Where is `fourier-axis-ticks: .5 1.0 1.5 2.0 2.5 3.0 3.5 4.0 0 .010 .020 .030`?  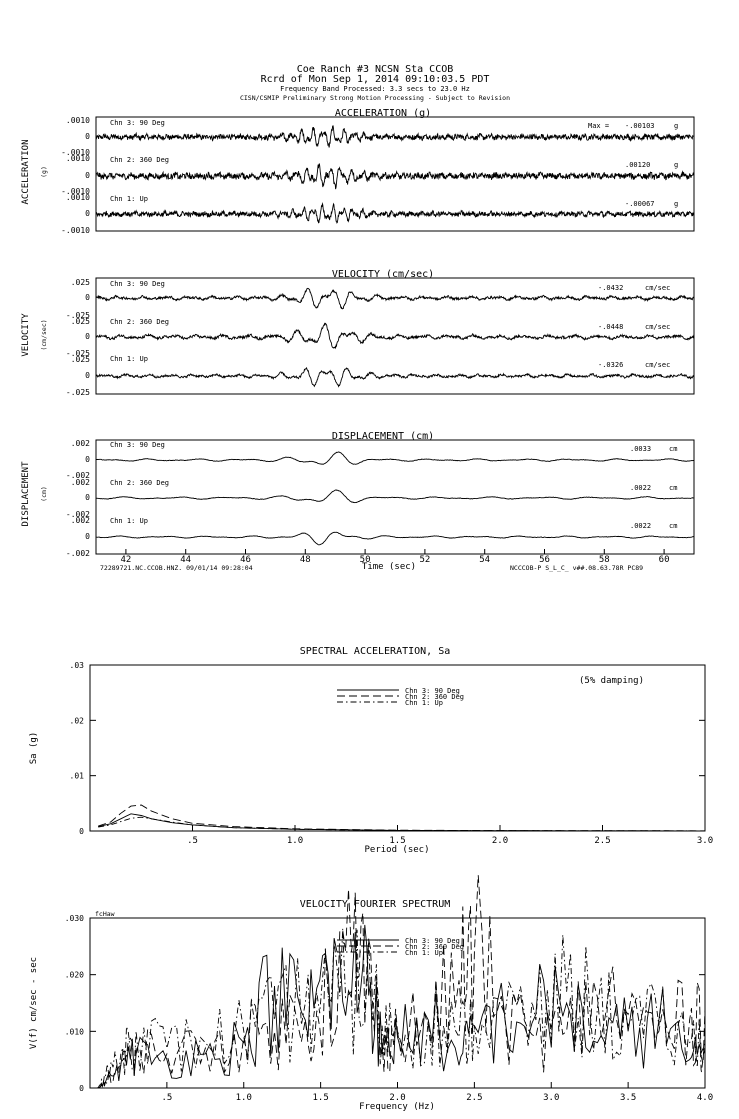
fourier-axis-ticks: .5 1.0 1.5 2.0 2.5 3.0 3.5 4.0 0 .010 .020 .030 is located at coordinates (389, 1008).